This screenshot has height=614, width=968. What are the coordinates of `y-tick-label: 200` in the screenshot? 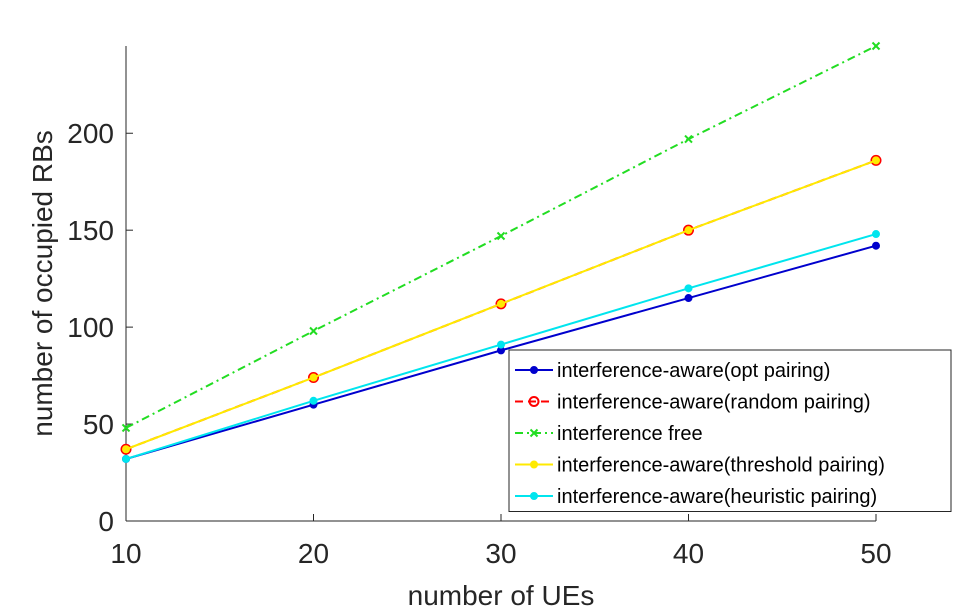 It's located at (90, 133).